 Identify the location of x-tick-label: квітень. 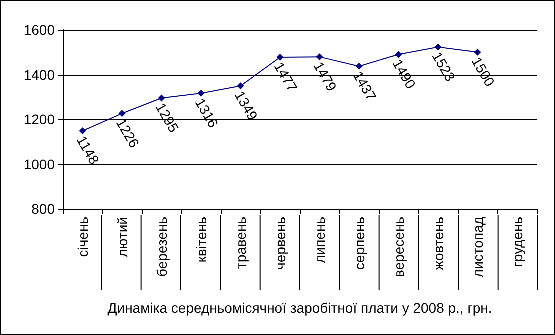
(201, 240).